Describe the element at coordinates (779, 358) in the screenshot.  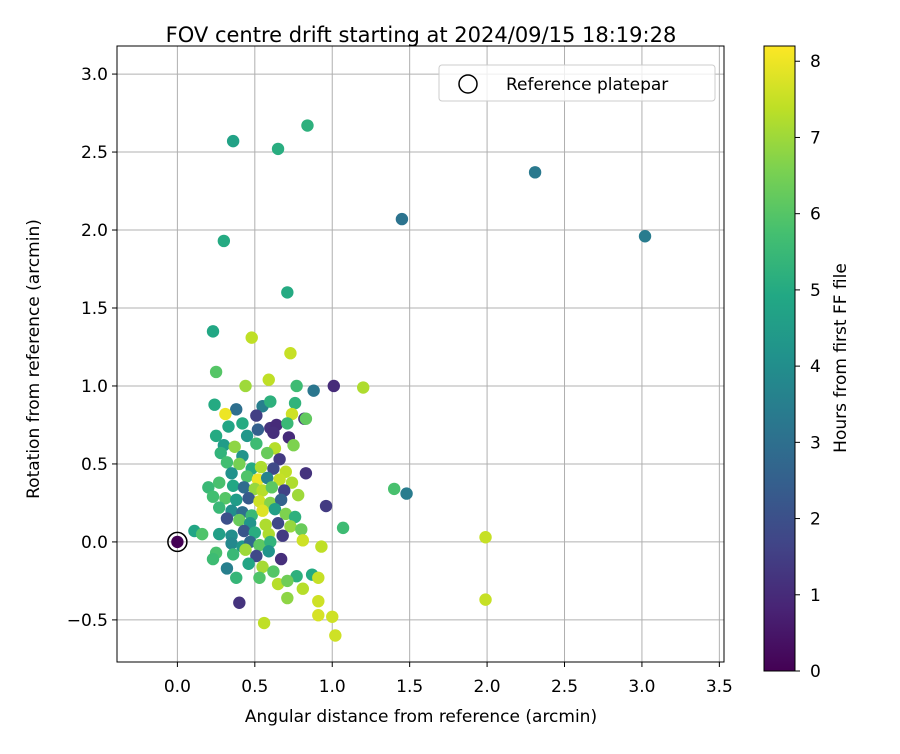
I see `colorbar` at that location.